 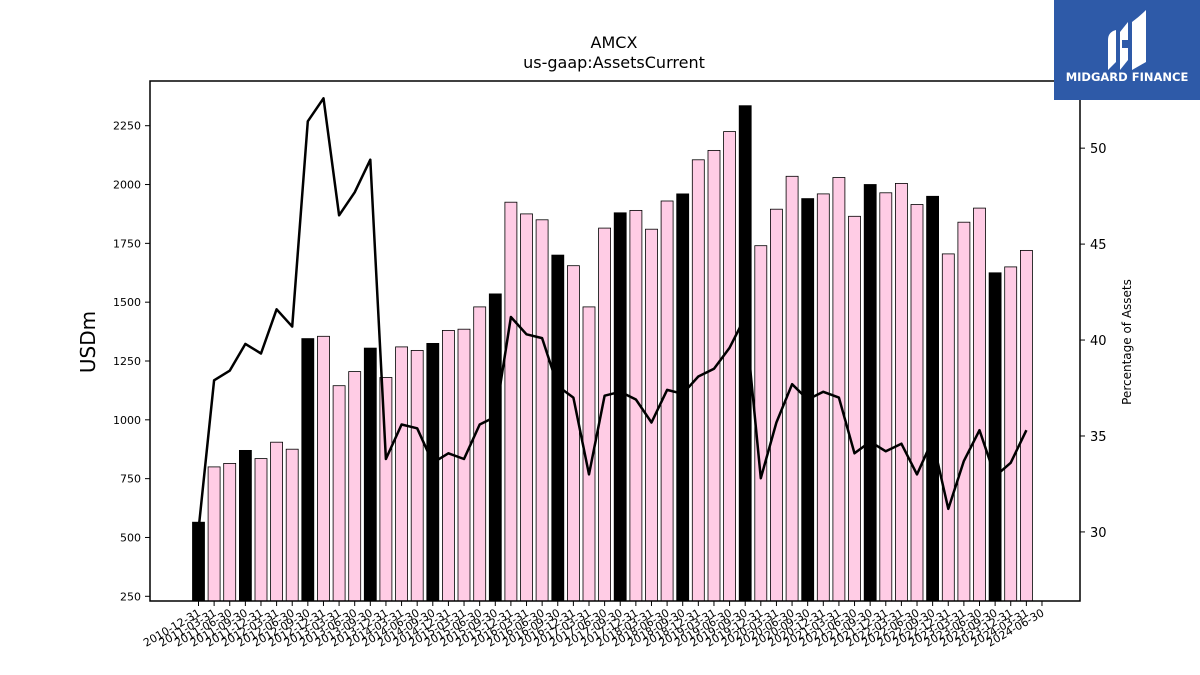 What do you see at coordinates (614, 62) in the screenshot?
I see `chart-subtitle: us-gaap:AssetsCurrent` at bounding box center [614, 62].